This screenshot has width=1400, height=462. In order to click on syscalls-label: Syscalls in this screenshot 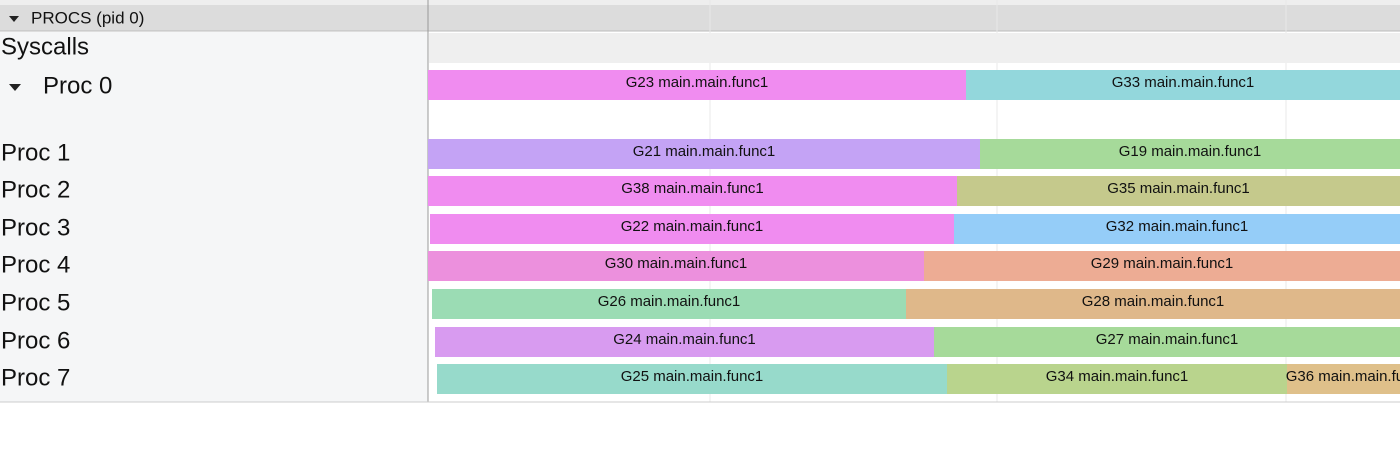, I will do `click(45, 46)`.